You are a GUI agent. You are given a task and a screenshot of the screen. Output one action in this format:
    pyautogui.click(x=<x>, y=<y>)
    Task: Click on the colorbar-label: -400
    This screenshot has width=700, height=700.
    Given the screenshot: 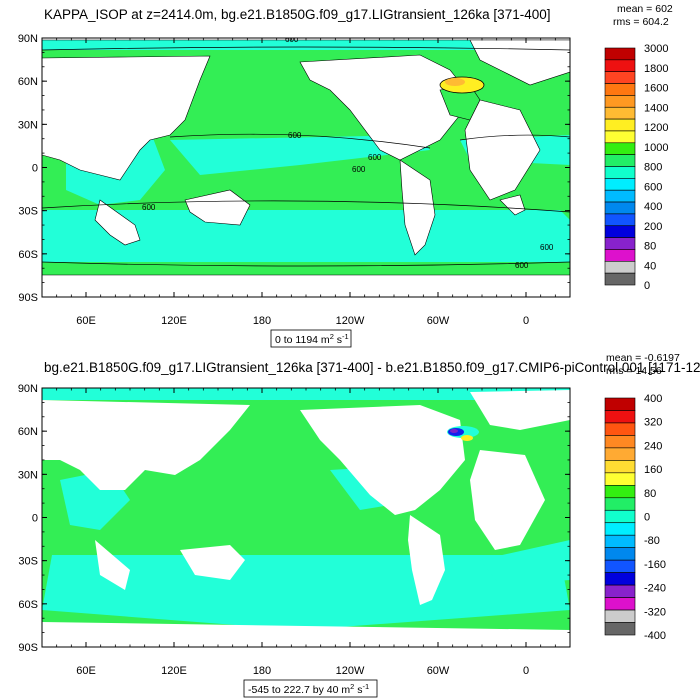 What is the action you would take?
    pyautogui.click(x=655, y=636)
    